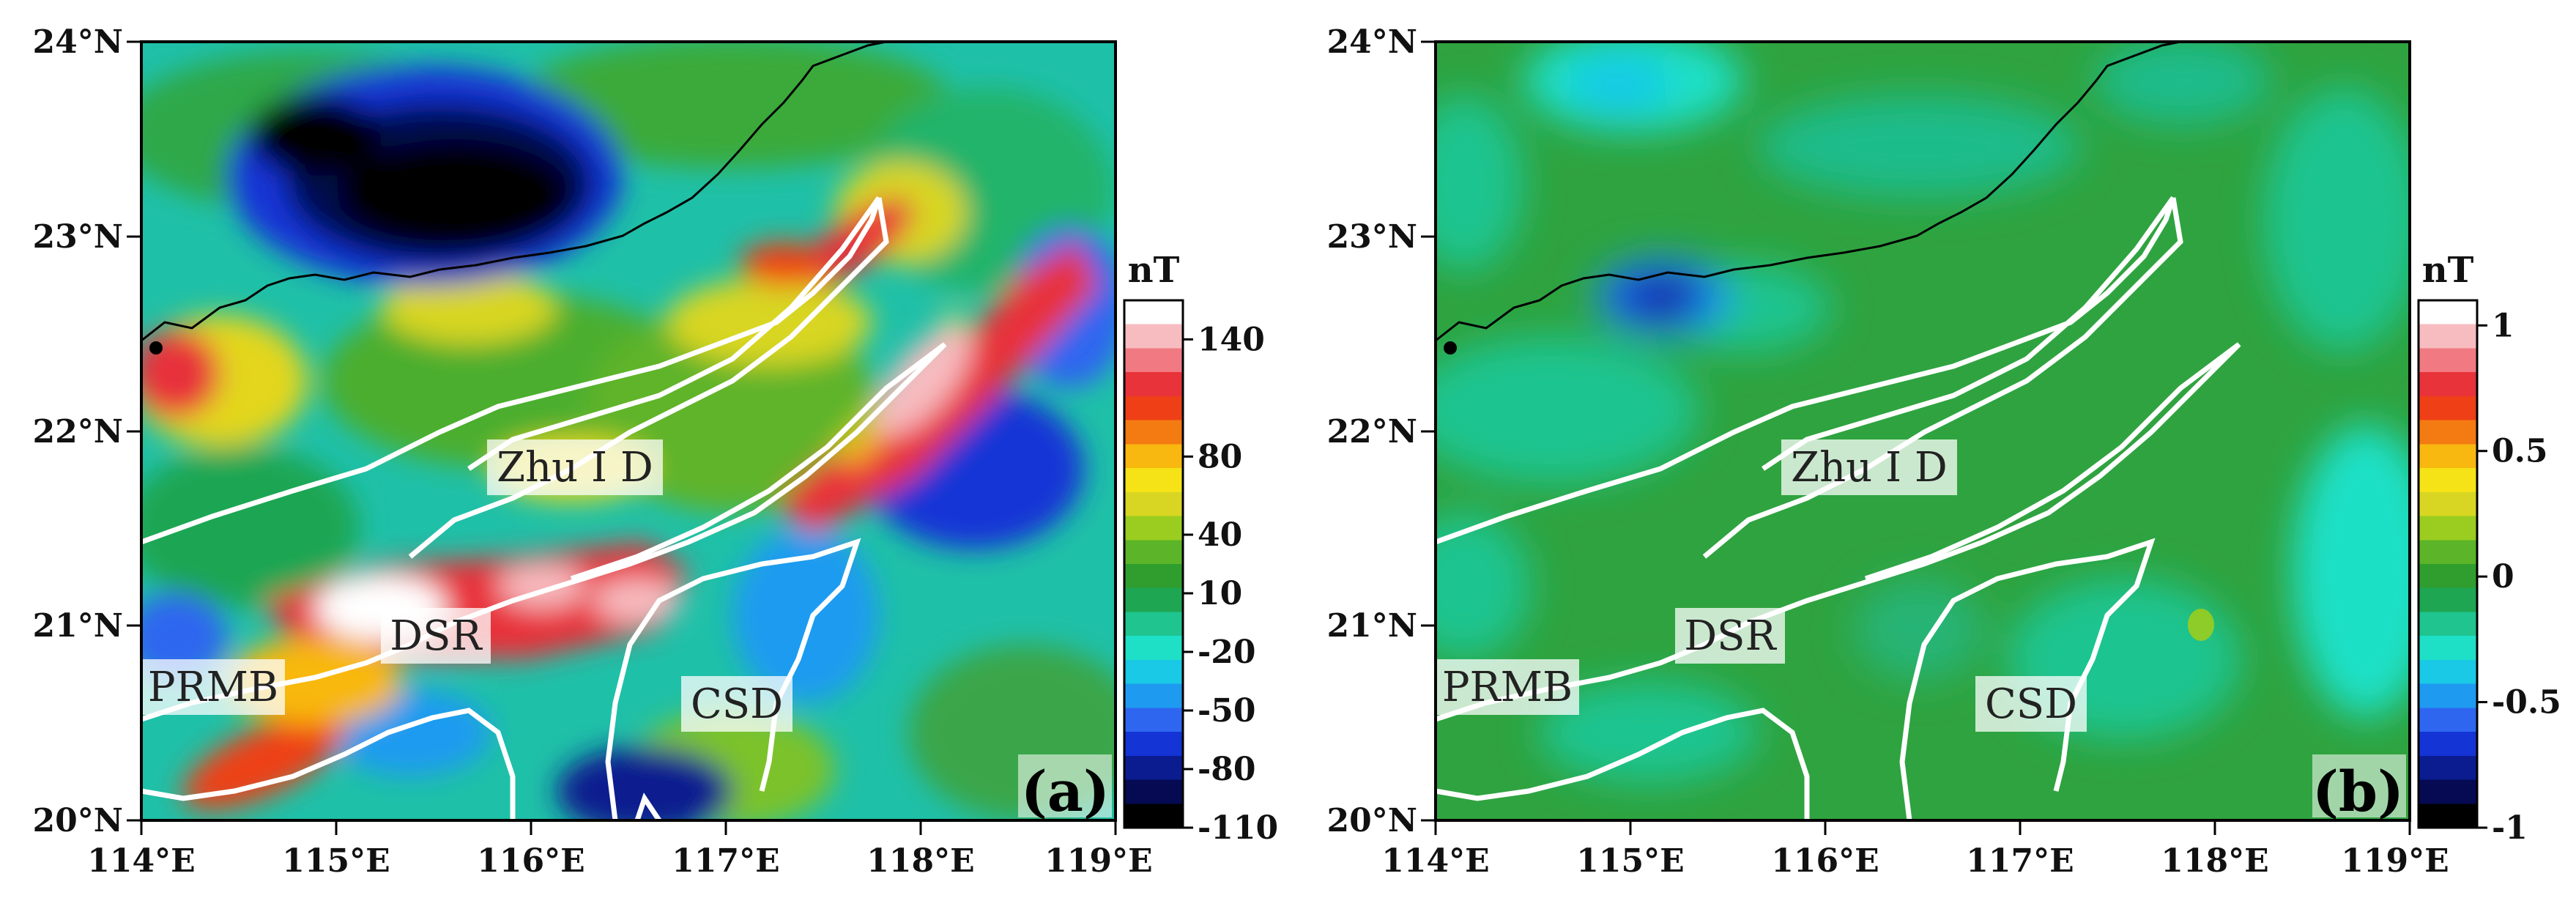 The image size is (2576, 898). I want to click on label-csd-a: CSD, so click(737, 704).